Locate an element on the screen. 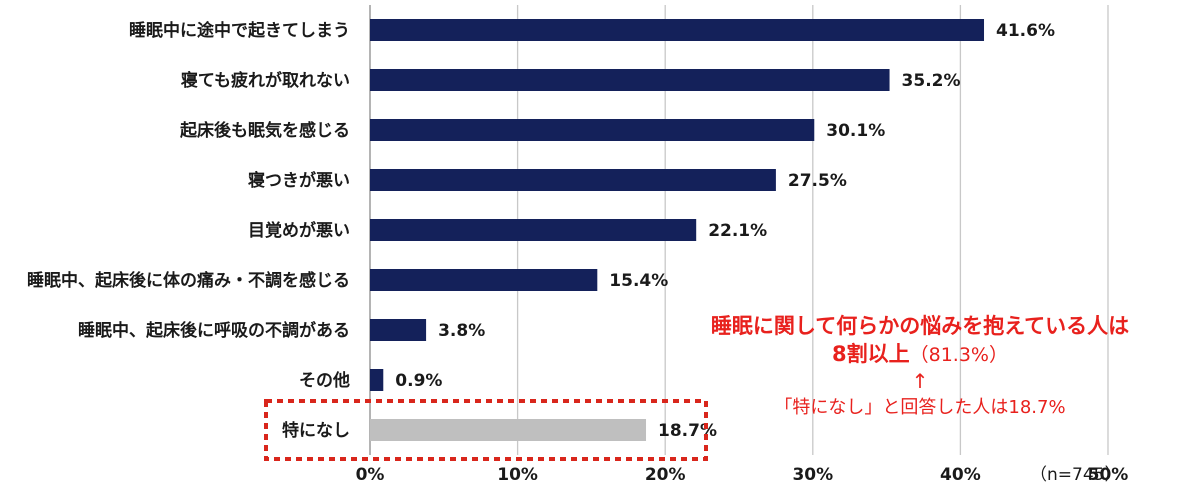 The width and height of the screenshot is (1200, 488). callout-main-text: 8割以上 is located at coordinates (871, 354).